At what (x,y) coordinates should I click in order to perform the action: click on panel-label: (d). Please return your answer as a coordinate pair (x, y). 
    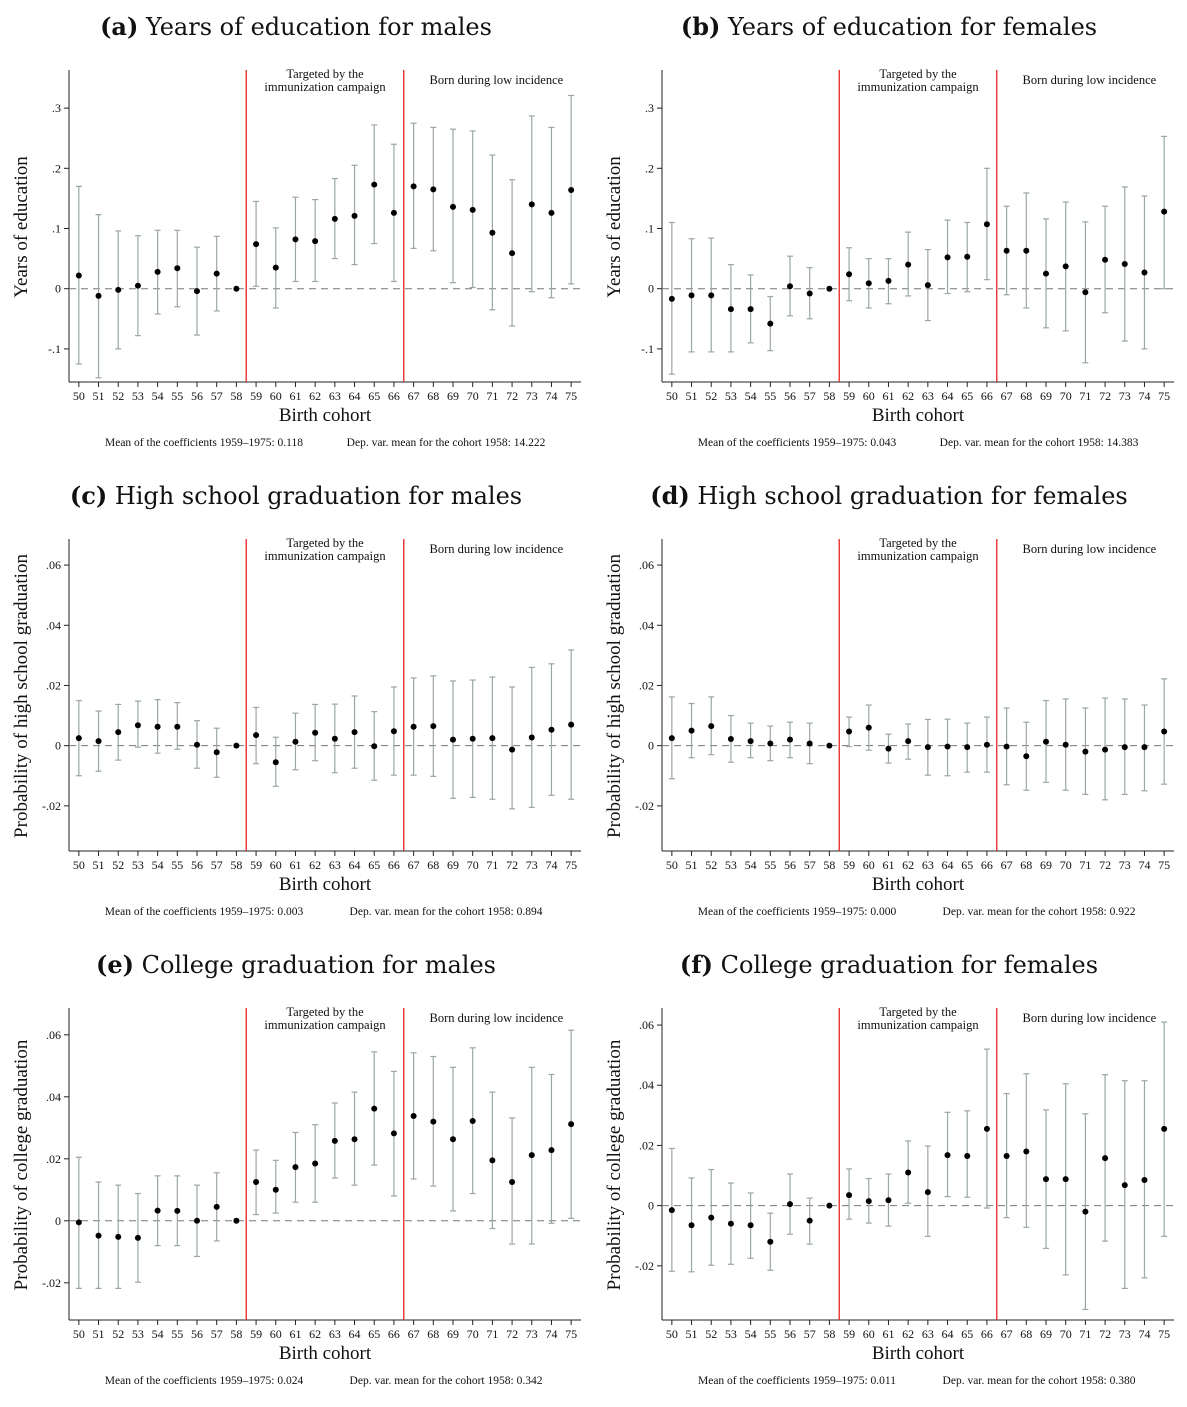
    Looking at the image, I should click on (670, 495).